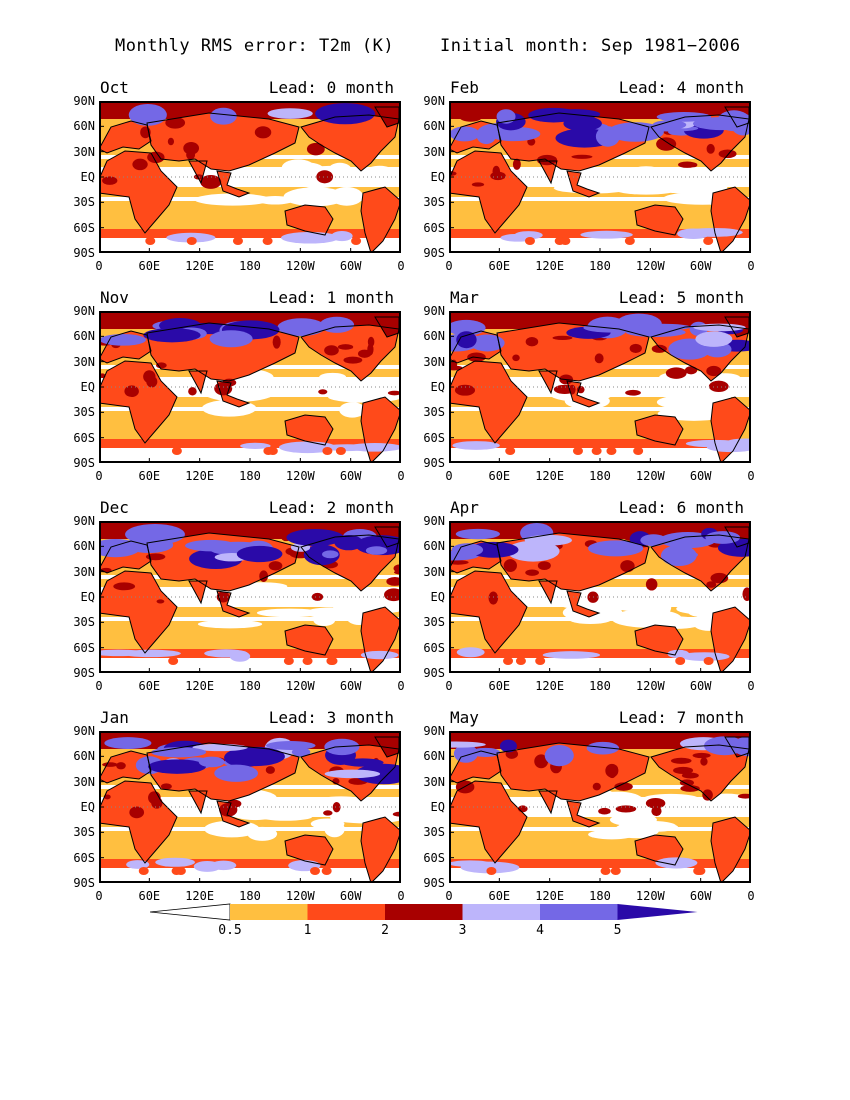 The width and height of the screenshot is (850, 1100). I want to click on coastline-namerica, so click(350, 353).